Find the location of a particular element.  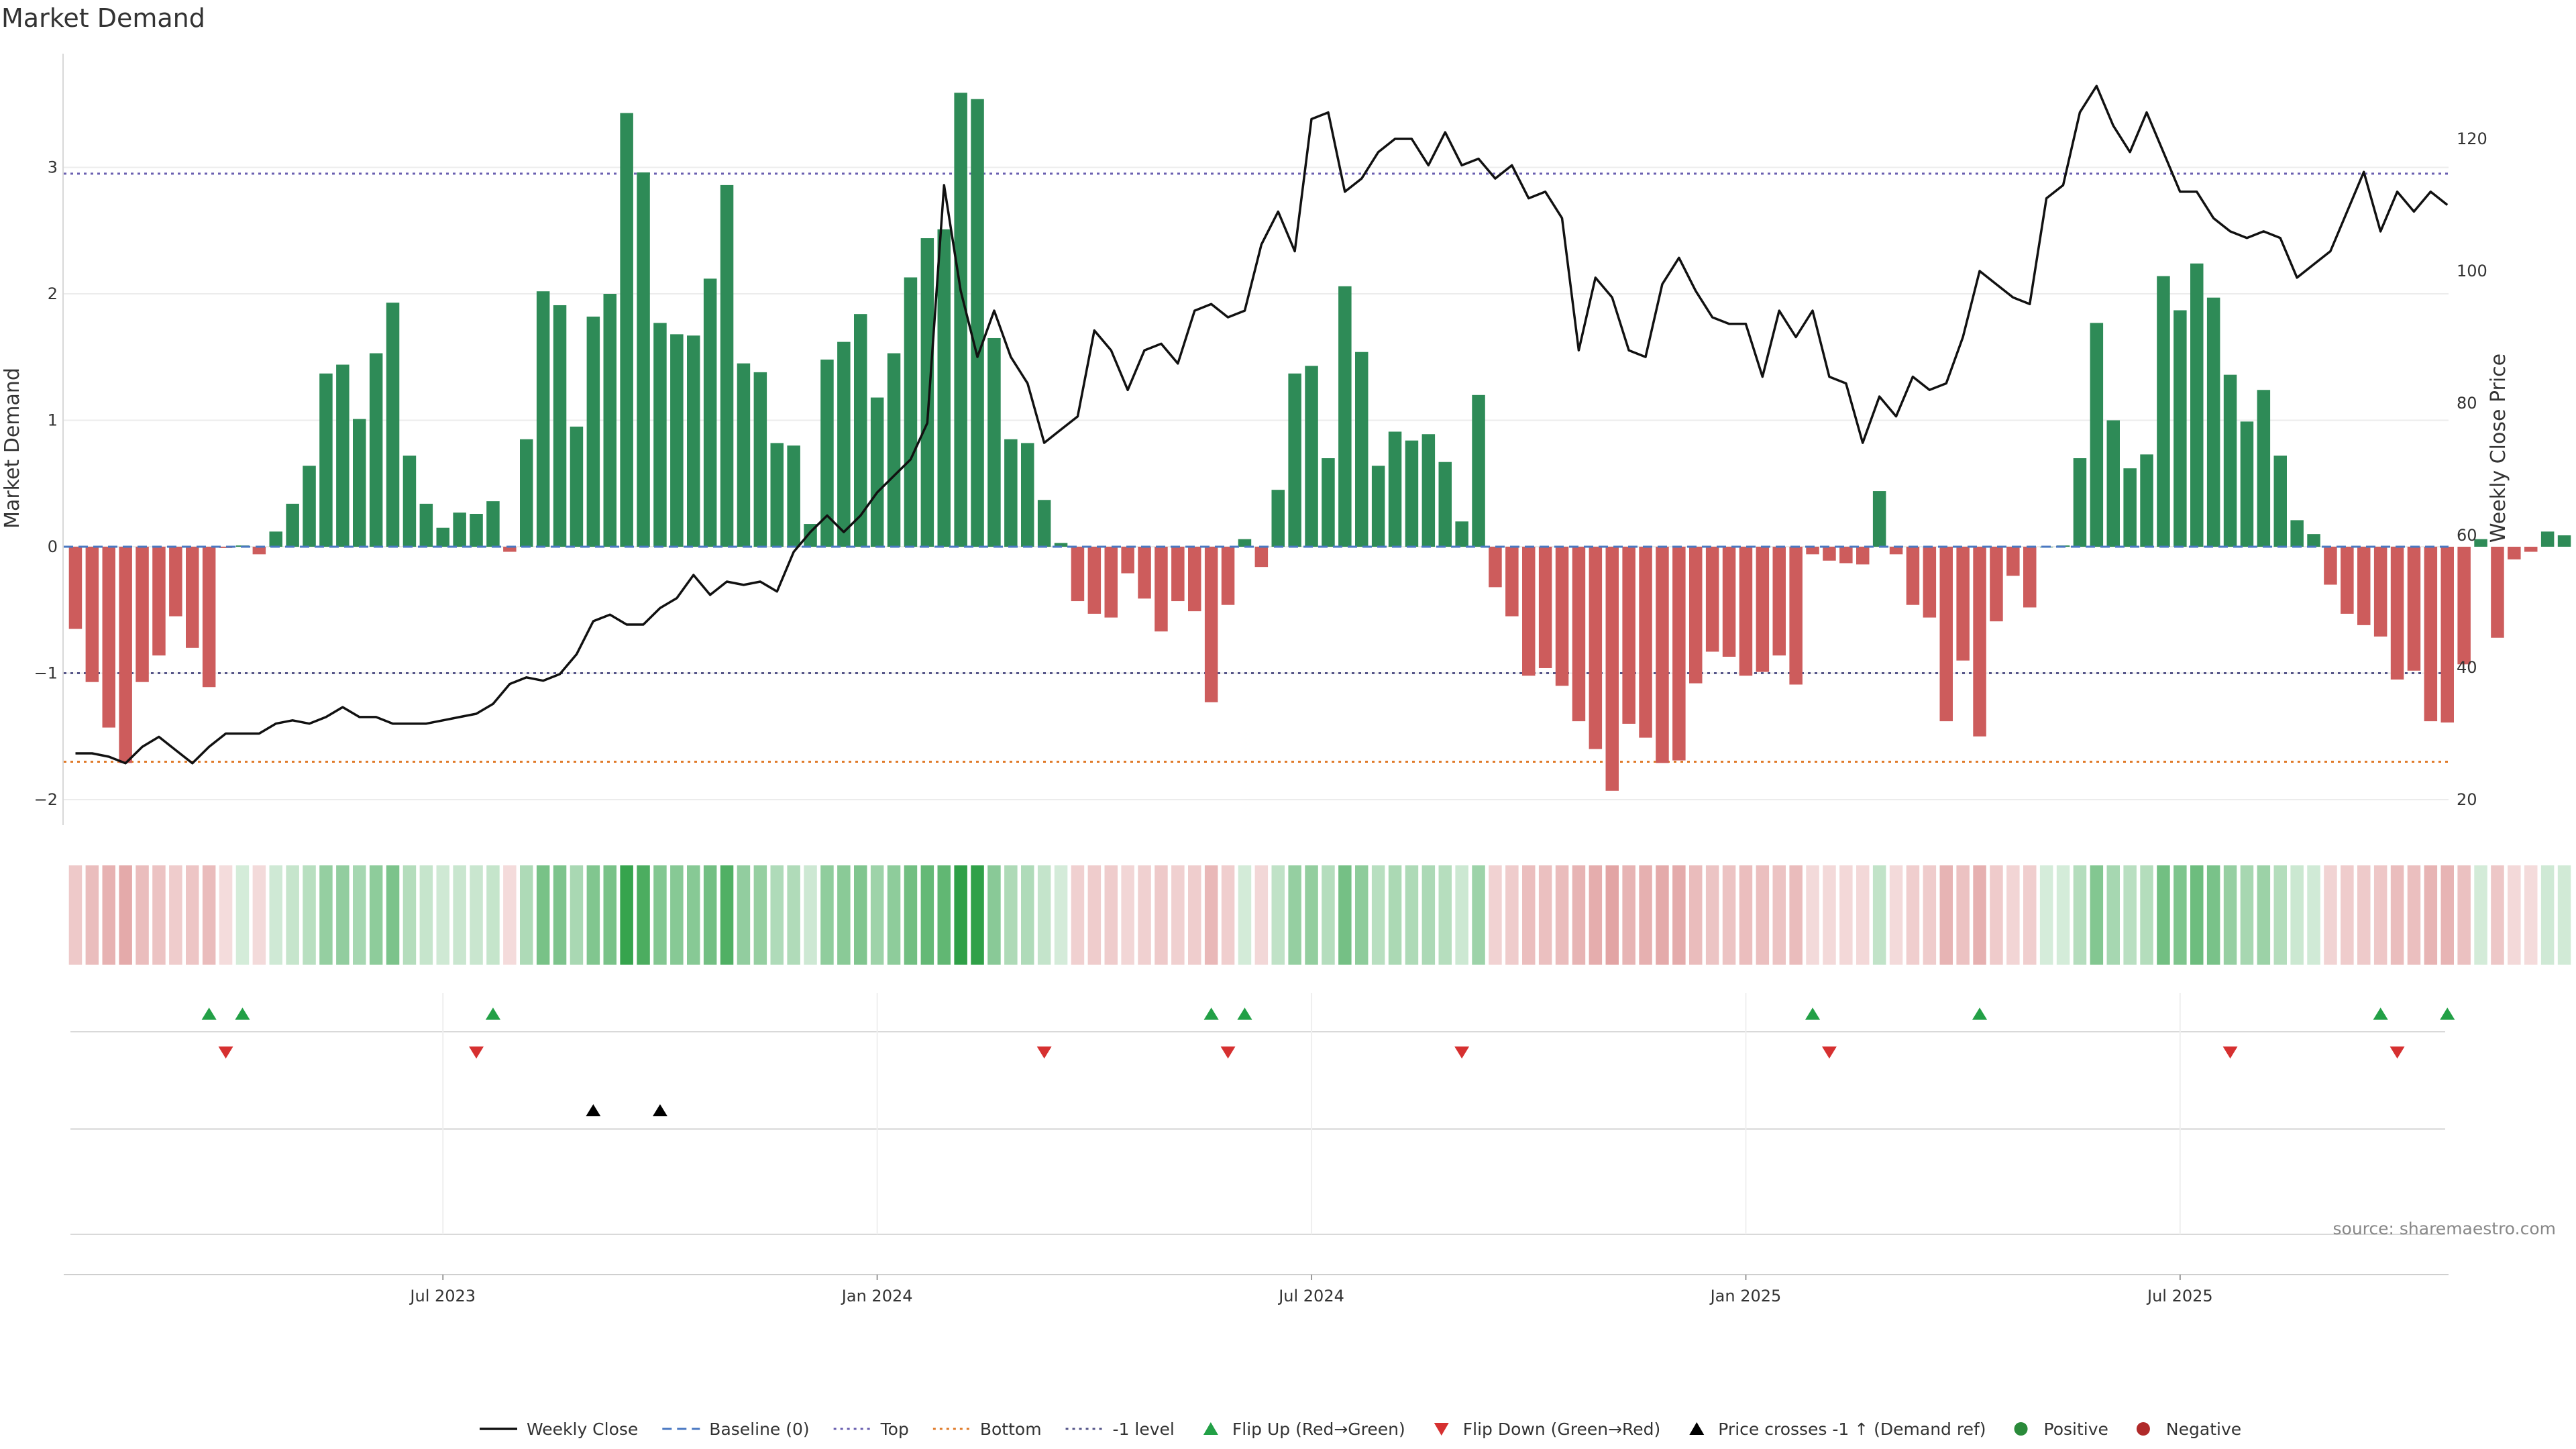

legend-item: Negative is located at coordinates (2188, 1429).